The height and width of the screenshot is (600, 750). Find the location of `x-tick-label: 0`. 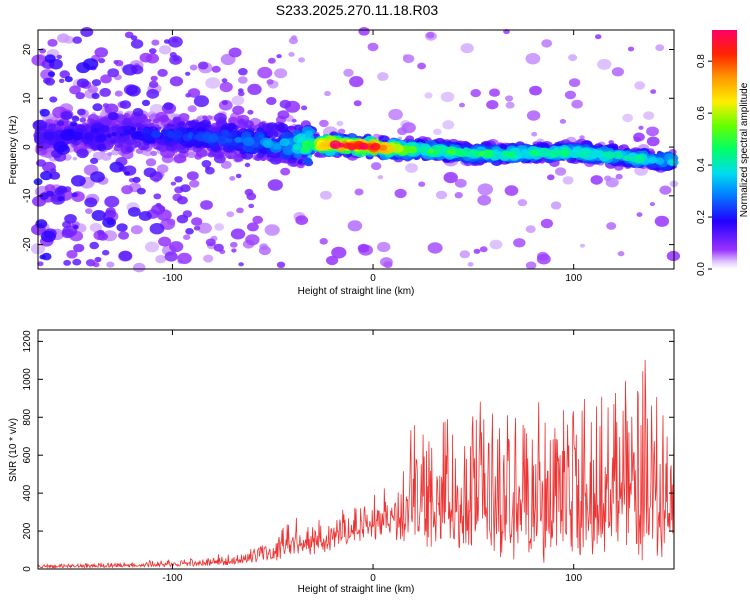

x-tick-label: 0 is located at coordinates (373, 278).